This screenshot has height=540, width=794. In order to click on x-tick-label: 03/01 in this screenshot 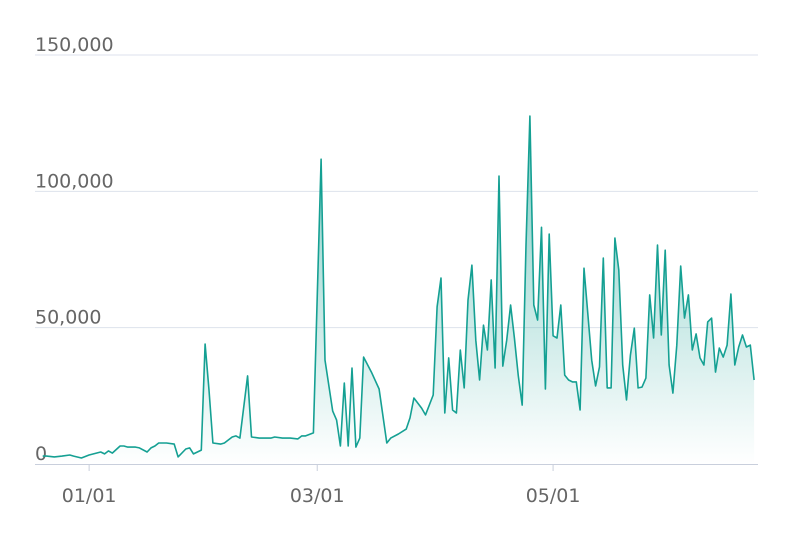, I will do `click(317, 496)`.